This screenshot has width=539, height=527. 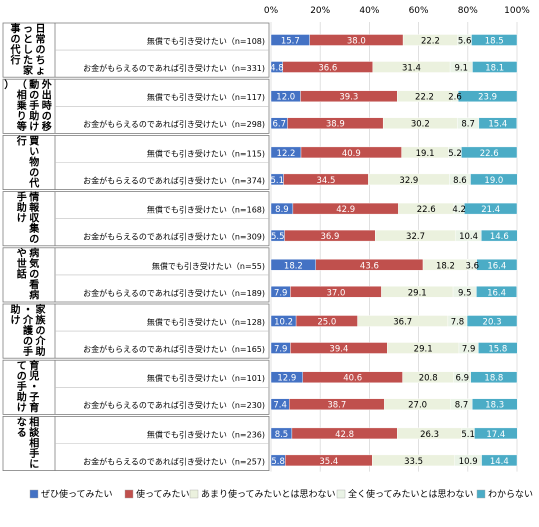 What do you see at coordinates (174, 405) in the screenshot?
I see `row-label: お金がもらえるのであれば引き受けたい（n=230)` at bounding box center [174, 405].